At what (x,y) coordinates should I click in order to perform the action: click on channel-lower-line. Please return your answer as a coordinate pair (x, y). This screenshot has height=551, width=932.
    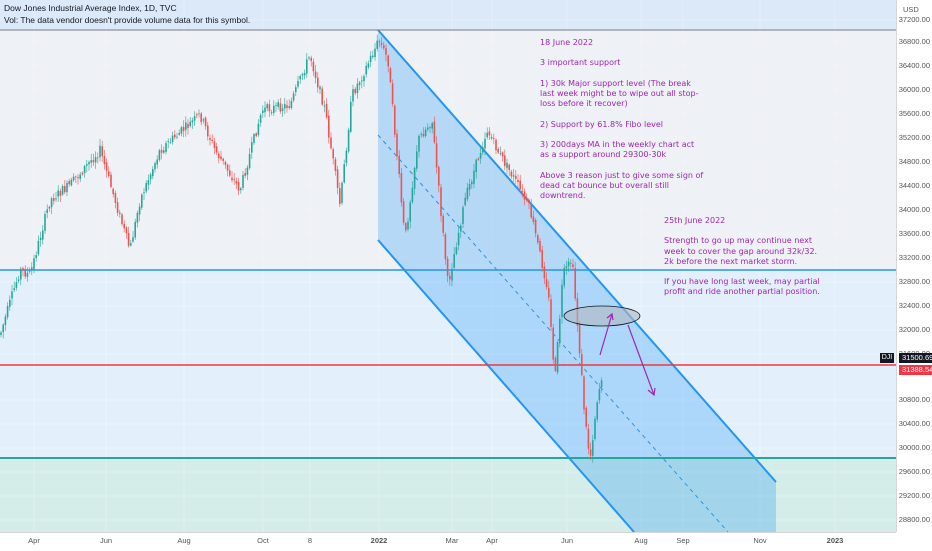
    Looking at the image, I should click on (506, 385).